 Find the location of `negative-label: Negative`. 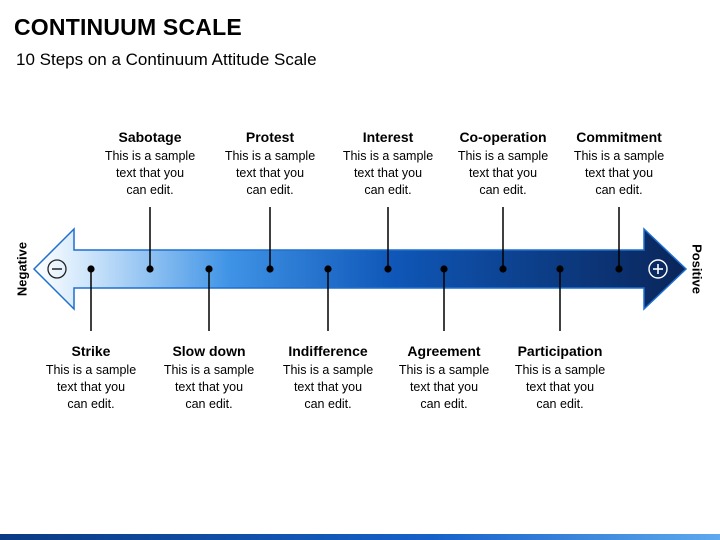

negative-label: Negative is located at coordinates (22, 269).